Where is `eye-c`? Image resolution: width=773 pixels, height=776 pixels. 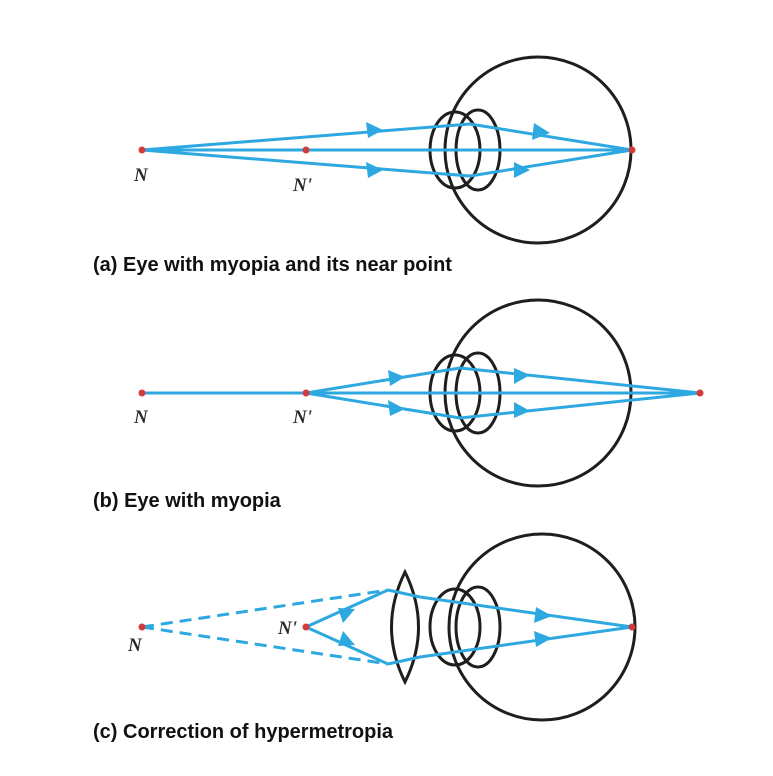
eye-c is located at coordinates (532, 627).